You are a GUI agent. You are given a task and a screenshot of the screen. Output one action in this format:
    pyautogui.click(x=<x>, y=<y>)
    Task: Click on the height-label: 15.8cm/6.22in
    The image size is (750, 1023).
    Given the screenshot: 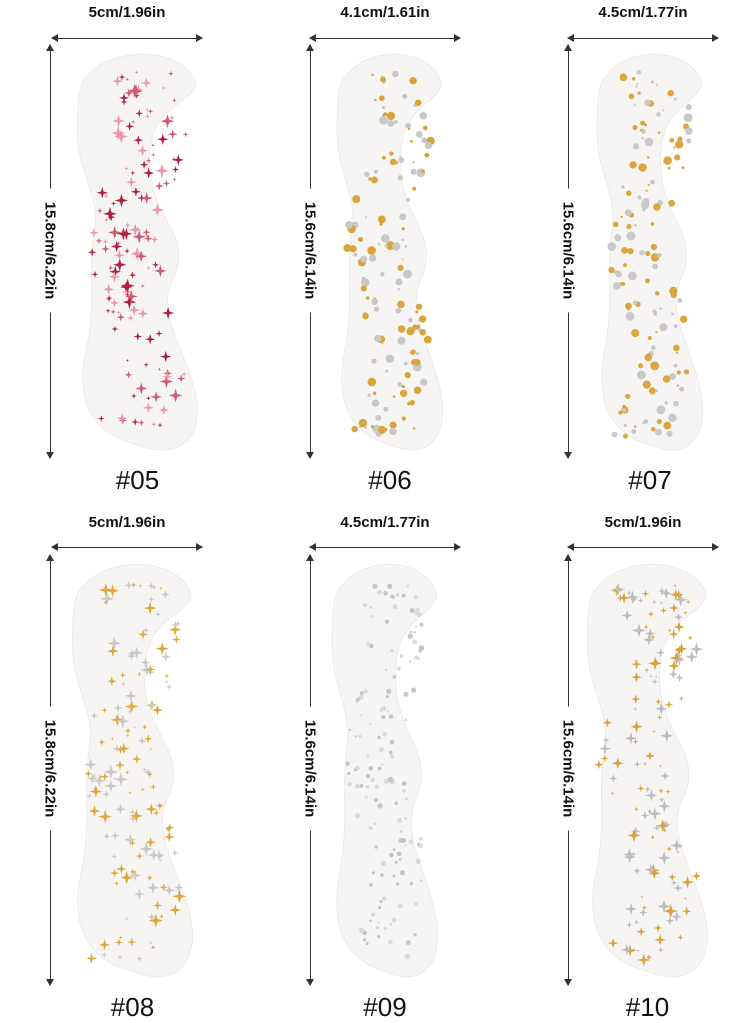 What is the action you would take?
    pyautogui.click(x=50, y=768)
    